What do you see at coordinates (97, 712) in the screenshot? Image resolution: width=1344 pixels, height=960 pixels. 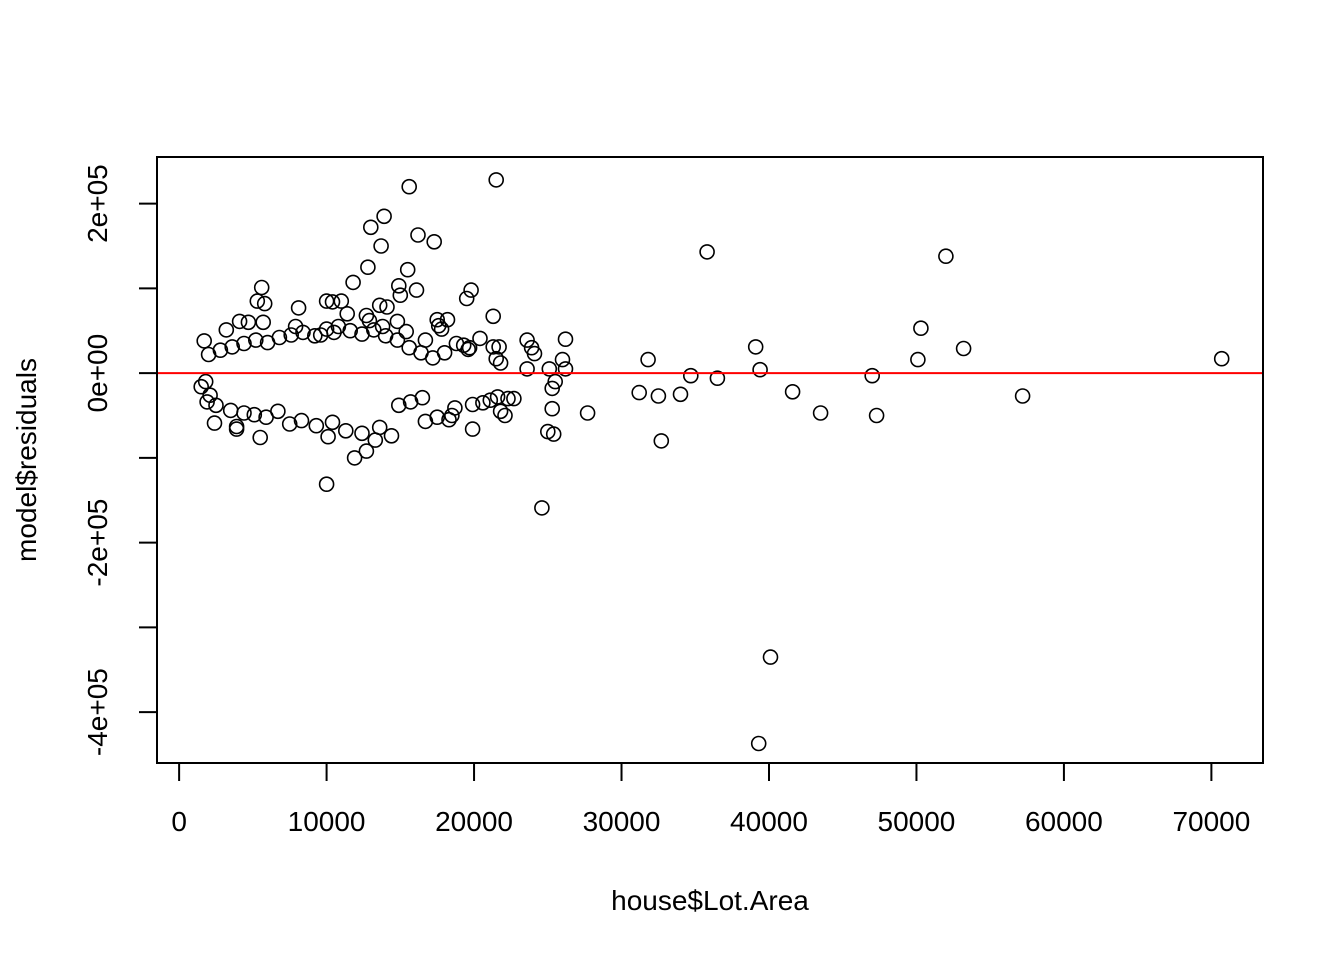 I see `y-tick-label-0: -4e+05` at bounding box center [97, 712].